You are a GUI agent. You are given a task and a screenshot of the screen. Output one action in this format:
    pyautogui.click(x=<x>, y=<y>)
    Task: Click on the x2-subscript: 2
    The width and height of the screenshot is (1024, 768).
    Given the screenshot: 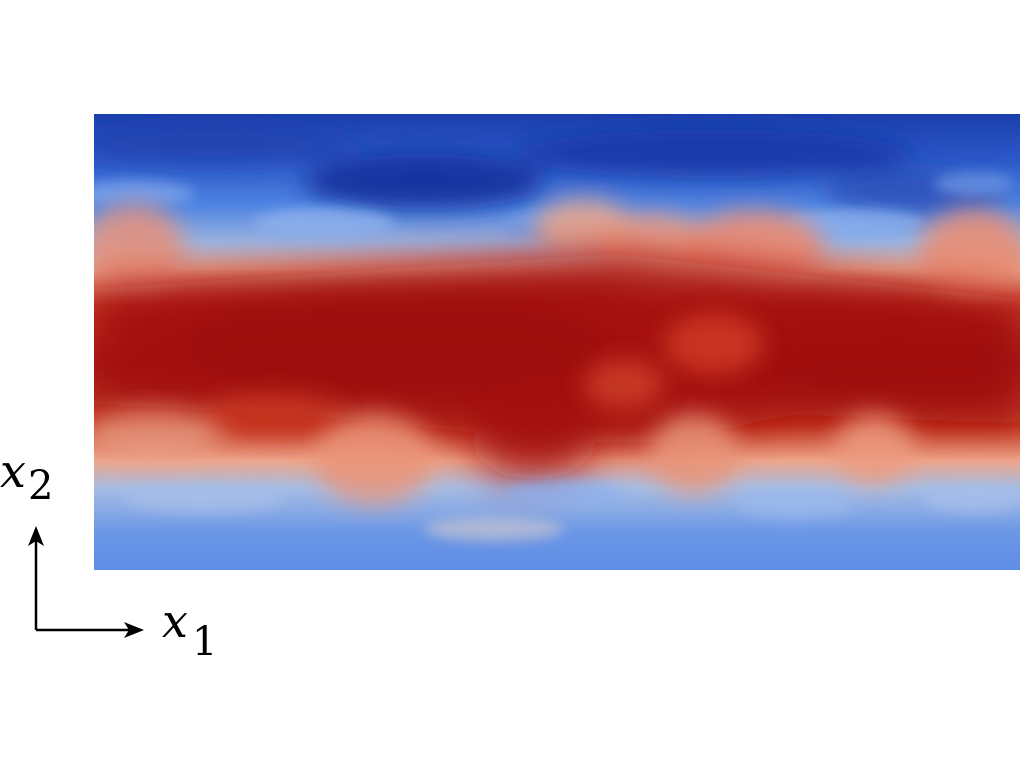 What is the action you would take?
    pyautogui.click(x=40, y=486)
    